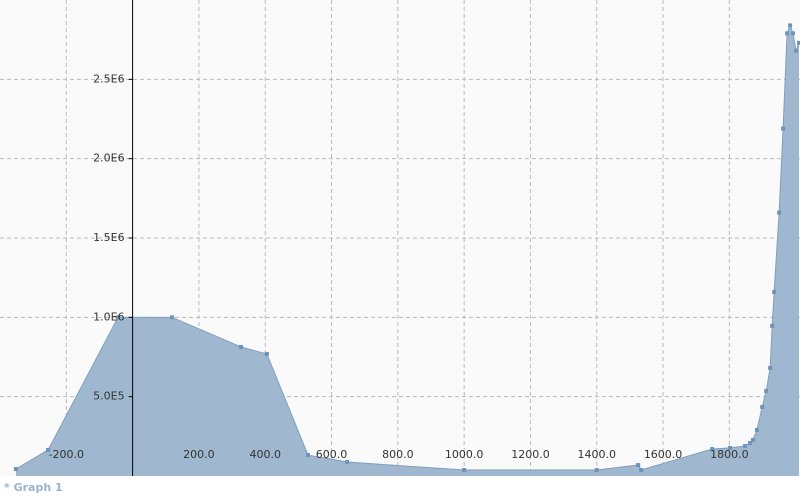  I want to click on x-tick-label: 1000.0, so click(464, 454).